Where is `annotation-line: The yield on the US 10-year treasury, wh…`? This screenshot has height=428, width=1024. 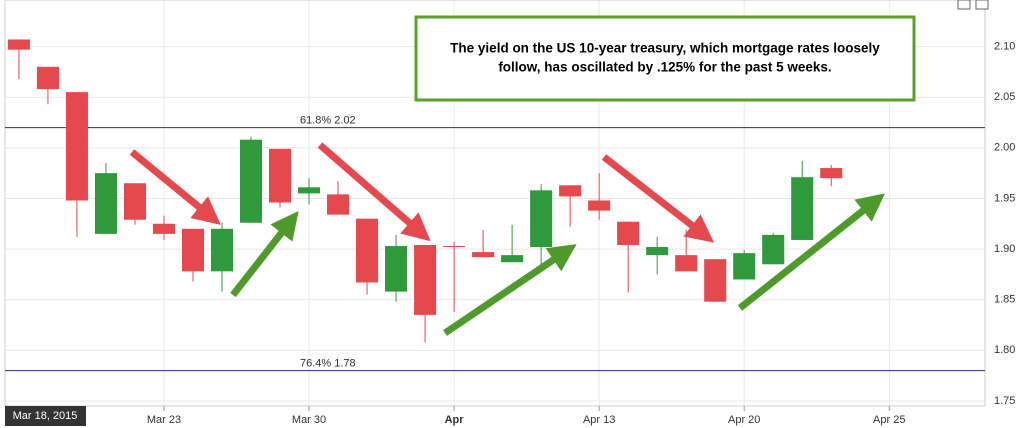 annotation-line: The yield on the US 10-year treasury, wh… is located at coordinates (665, 48).